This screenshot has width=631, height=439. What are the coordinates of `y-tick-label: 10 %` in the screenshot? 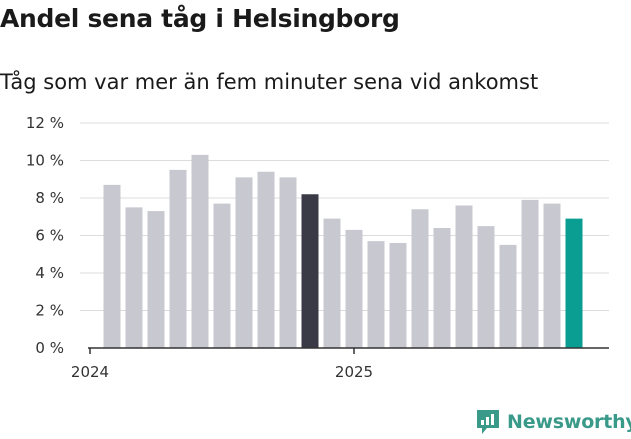 It's located at (45, 161).